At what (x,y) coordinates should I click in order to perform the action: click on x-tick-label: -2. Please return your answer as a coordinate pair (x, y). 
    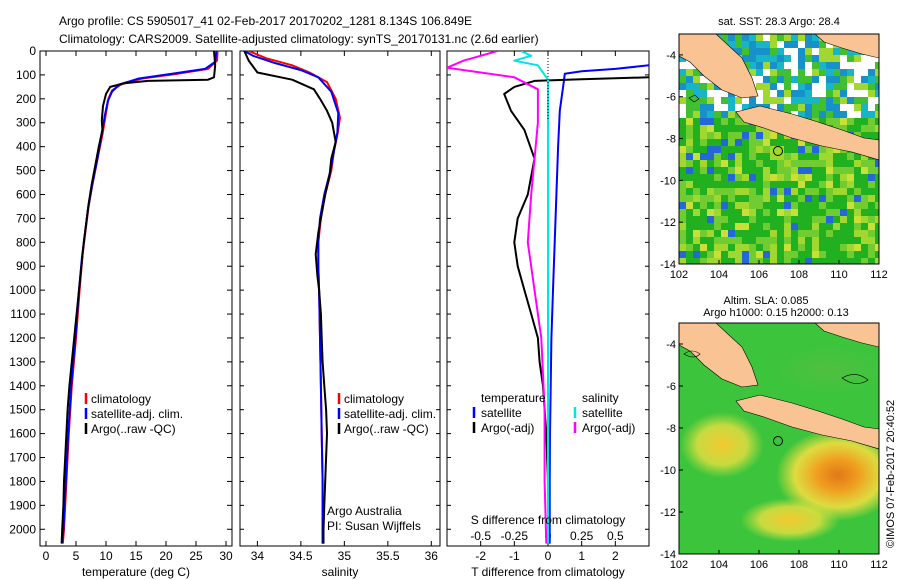
    Looking at the image, I should click on (480, 556).